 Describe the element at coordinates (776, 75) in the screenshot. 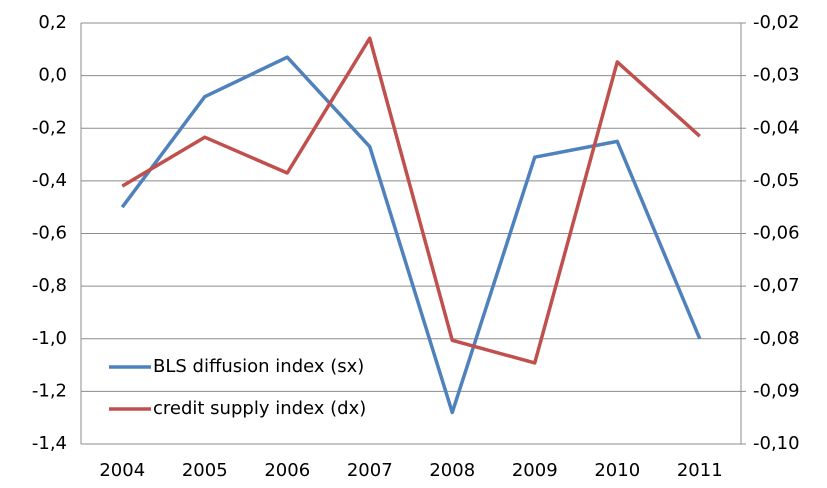

I see `y2-tick-label: -0,03` at that location.